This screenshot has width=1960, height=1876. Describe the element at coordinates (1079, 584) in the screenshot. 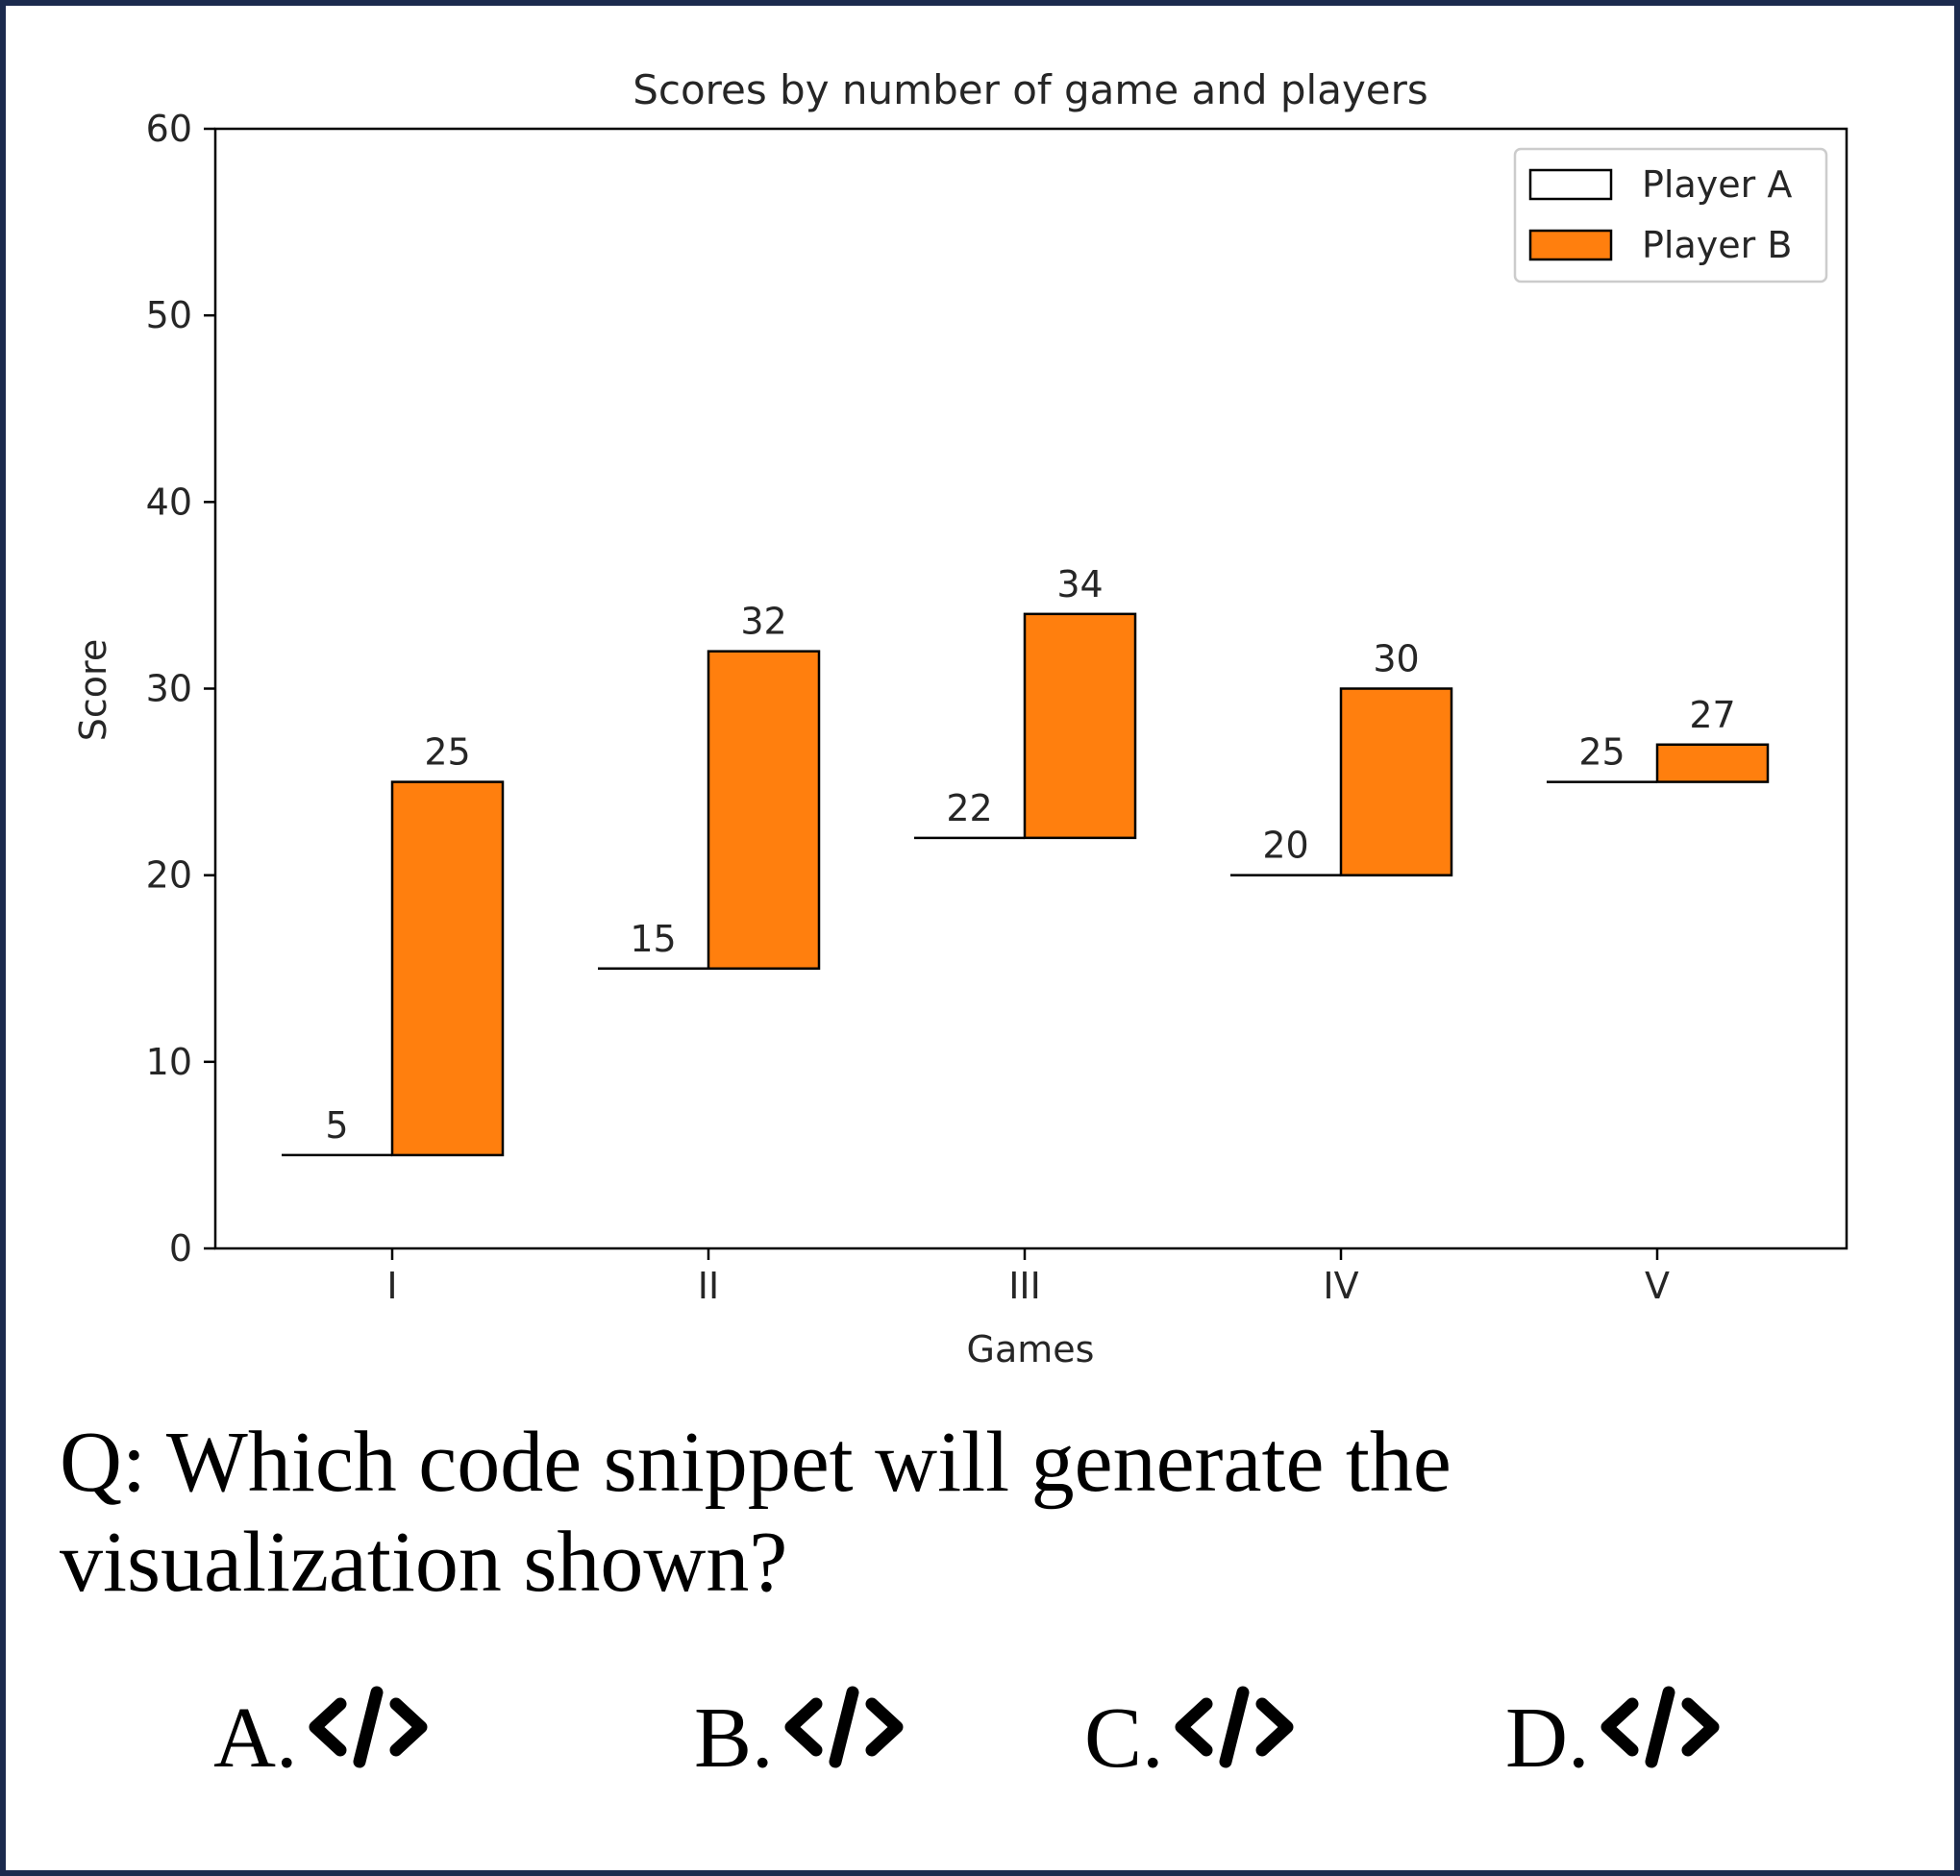

I see `value-label-player-b: 34` at that location.